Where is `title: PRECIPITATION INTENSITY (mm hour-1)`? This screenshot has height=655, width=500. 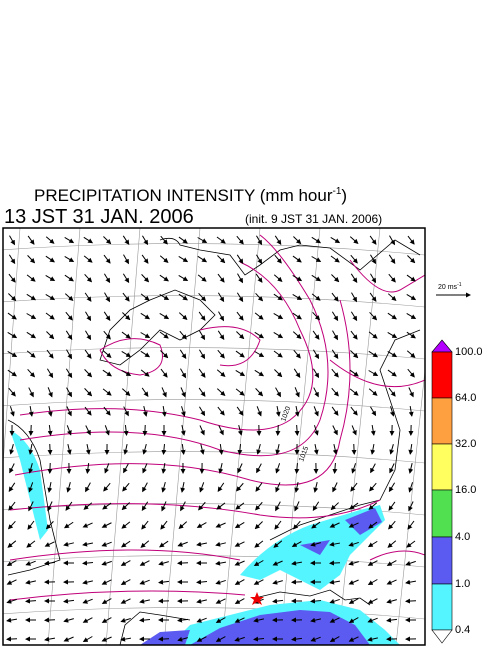 title: PRECIPITATION INTENSITY (mm hour-1) is located at coordinates (190, 195).